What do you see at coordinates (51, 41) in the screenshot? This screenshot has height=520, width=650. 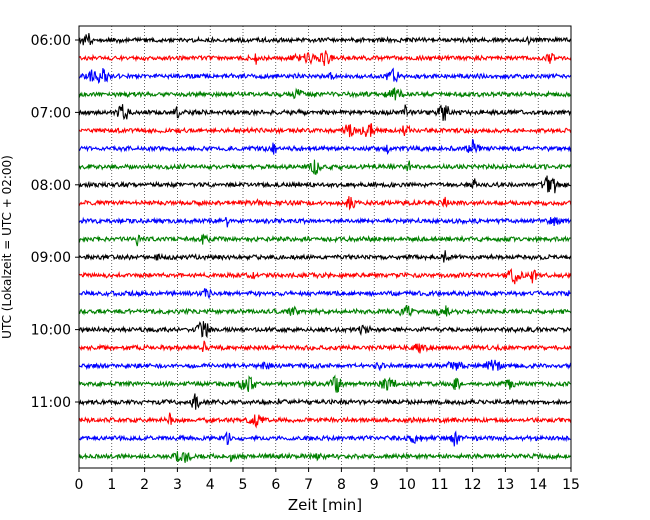 I see `y-tick-label: 06:00` at bounding box center [51, 41].